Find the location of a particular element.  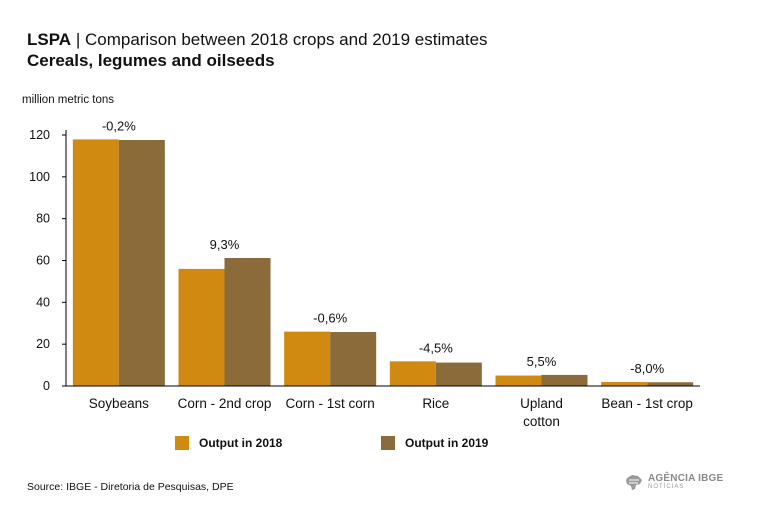

change-annotation: -8,0% is located at coordinates (647, 368).